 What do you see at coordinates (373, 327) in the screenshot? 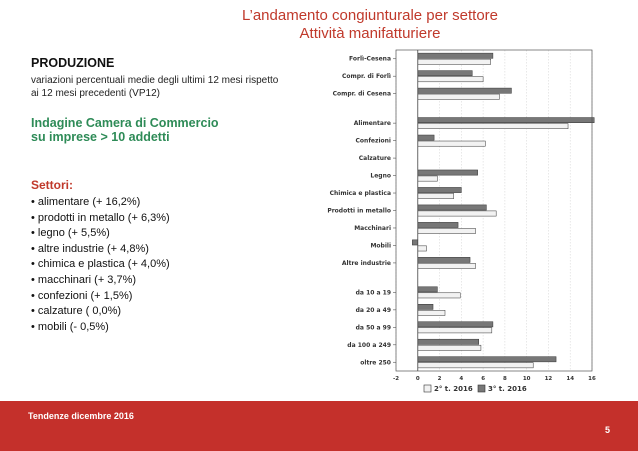
I see `category-label: da 50 a 99` at bounding box center [373, 327].